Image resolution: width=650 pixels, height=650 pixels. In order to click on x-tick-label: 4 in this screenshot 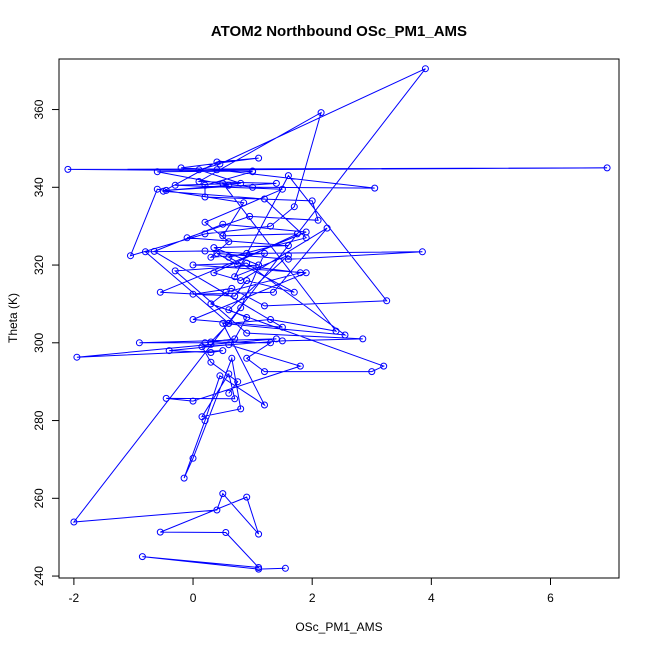, I will do `click(431, 598)`.